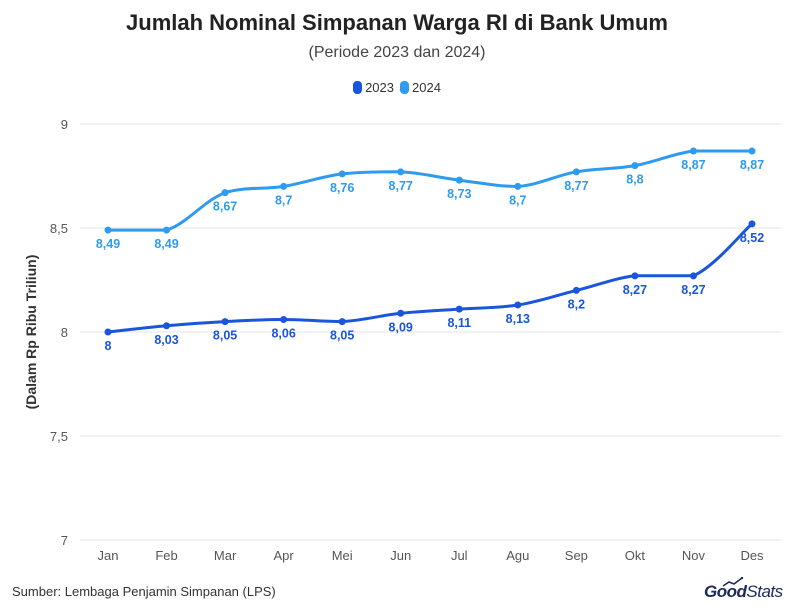  What do you see at coordinates (426, 87) in the screenshot?
I see `legend-label-2024: 2024` at bounding box center [426, 87].